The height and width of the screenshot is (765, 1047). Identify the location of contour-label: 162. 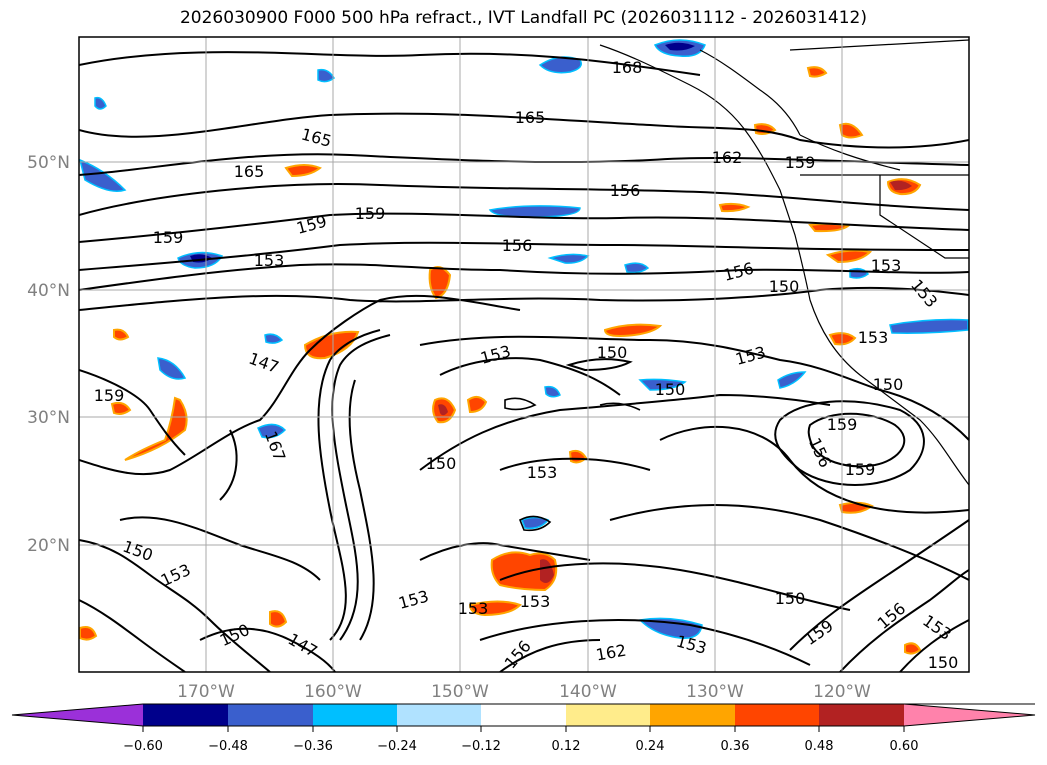
(727, 157).